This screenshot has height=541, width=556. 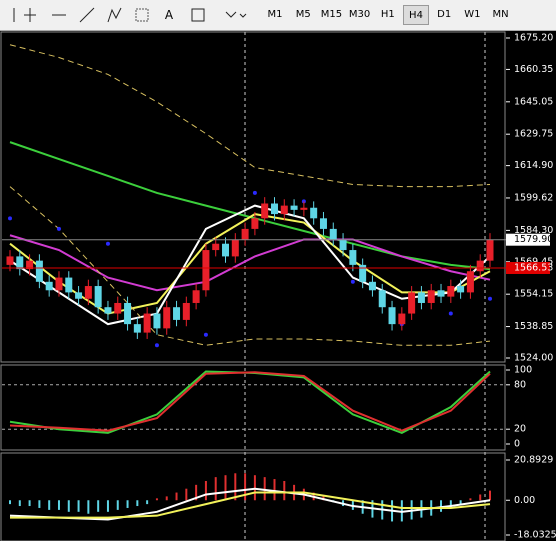 I want to click on y-tick-label: 1645.05, so click(x=533, y=101).